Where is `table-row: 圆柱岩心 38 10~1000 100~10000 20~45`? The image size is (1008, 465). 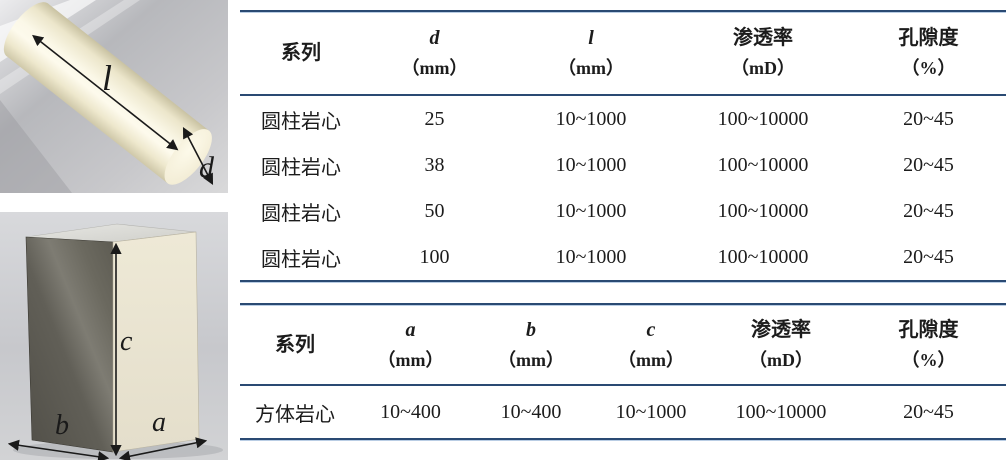 table-row: 圆柱岩心 38 10~1000 100~10000 20~45 is located at coordinates (623, 165).